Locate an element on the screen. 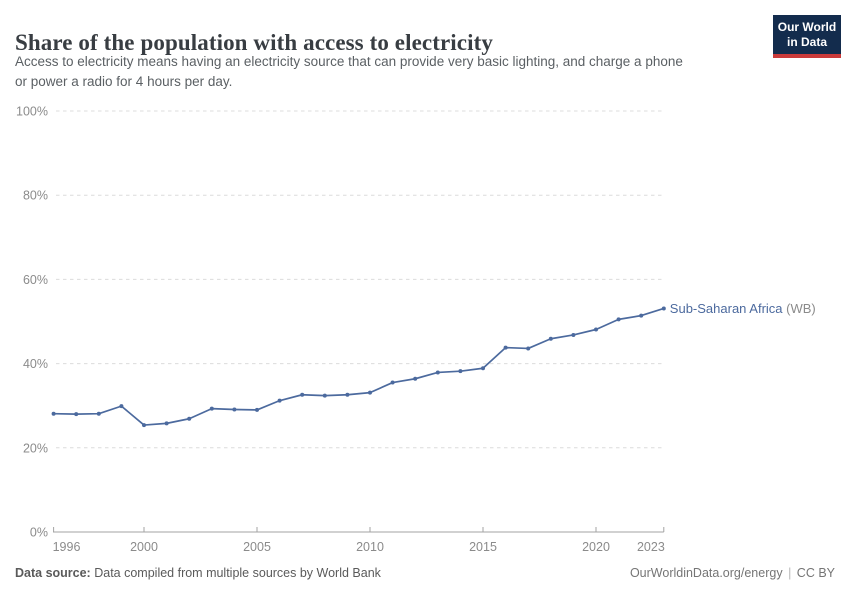 The width and height of the screenshot is (850, 600). x-axis-label-2020: 2020 is located at coordinates (596, 547).